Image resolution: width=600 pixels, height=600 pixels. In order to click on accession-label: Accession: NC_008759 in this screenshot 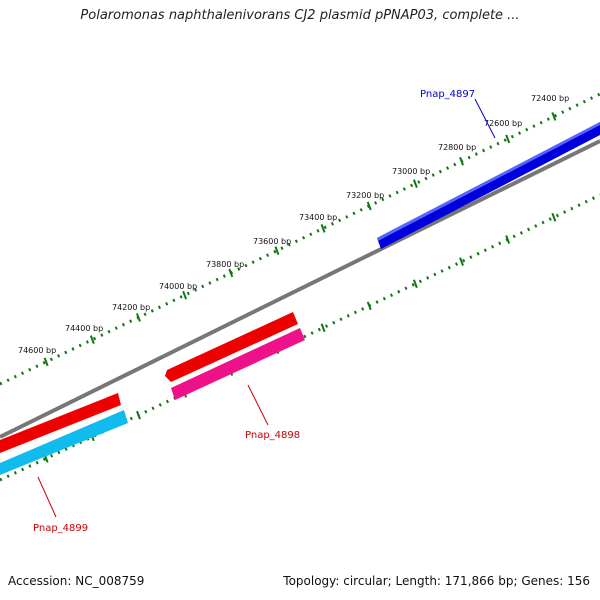, I will do `click(76, 581)`.